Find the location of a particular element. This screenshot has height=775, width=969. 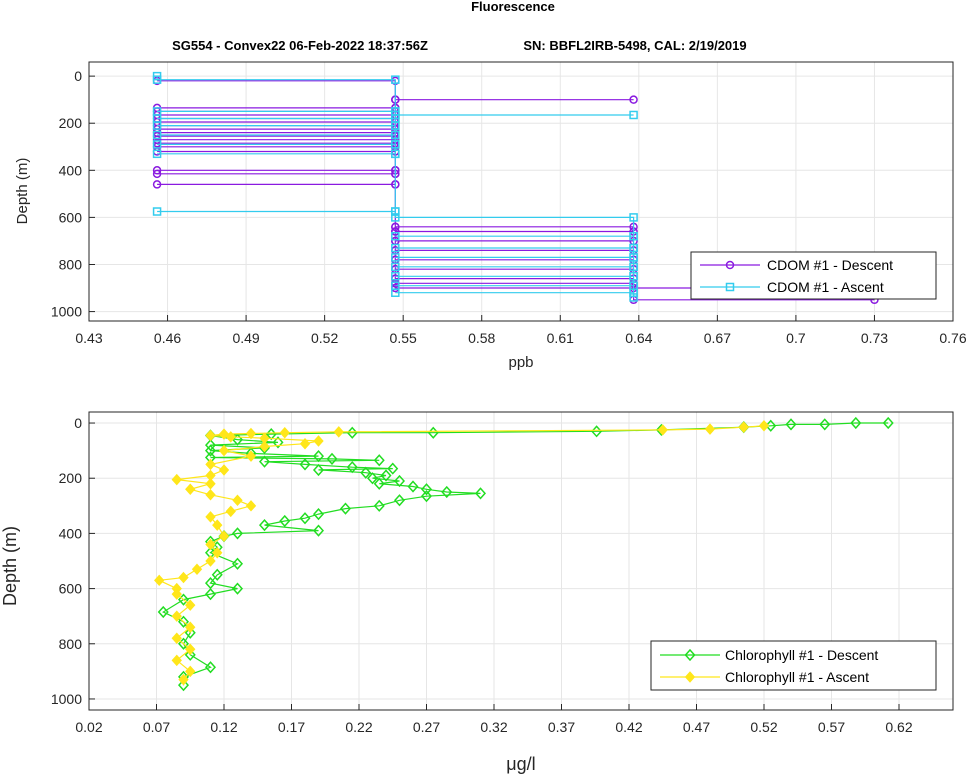

figure-title: Fluorescence is located at coordinates (513, 7).